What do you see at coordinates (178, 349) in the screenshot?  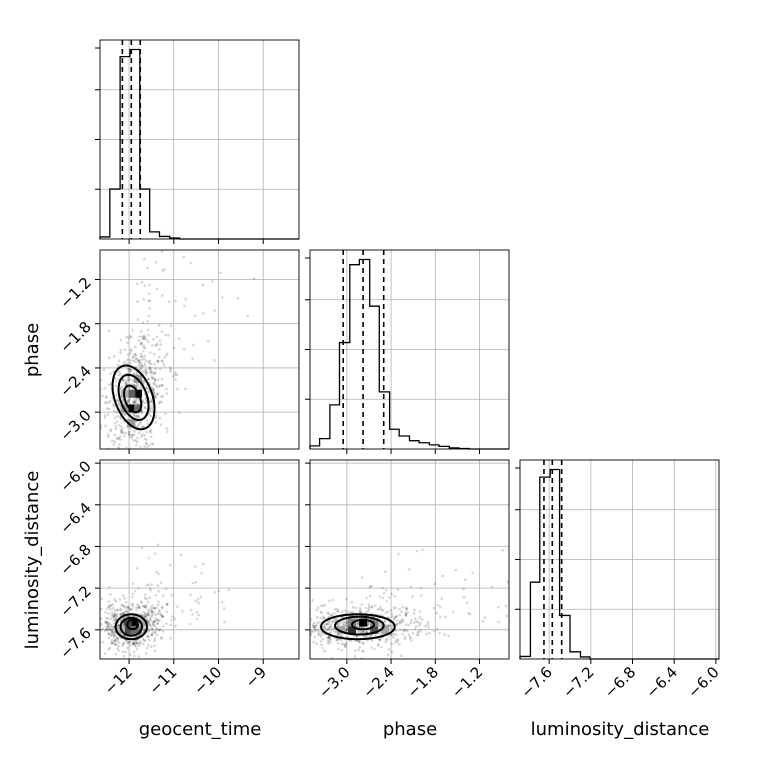 I see `joint-plot-area` at bounding box center [178, 349].